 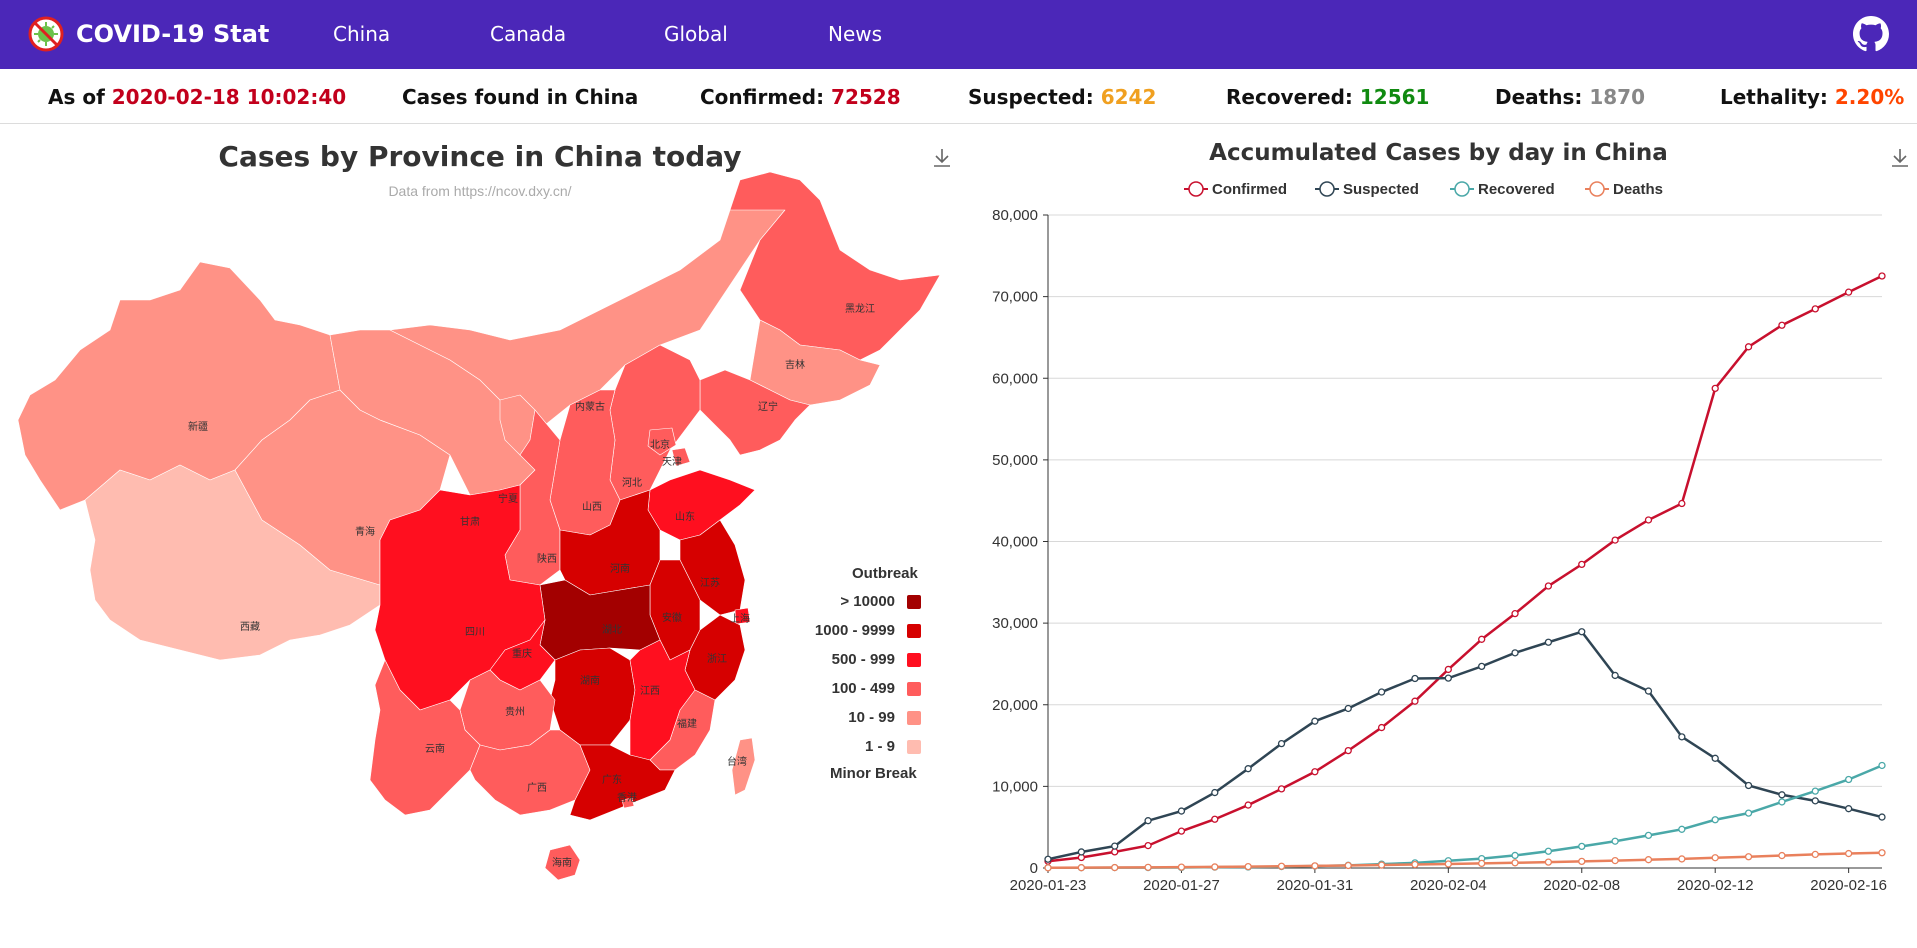 What do you see at coordinates (592, 696) in the screenshot?
I see `province-hunan` at bounding box center [592, 696].